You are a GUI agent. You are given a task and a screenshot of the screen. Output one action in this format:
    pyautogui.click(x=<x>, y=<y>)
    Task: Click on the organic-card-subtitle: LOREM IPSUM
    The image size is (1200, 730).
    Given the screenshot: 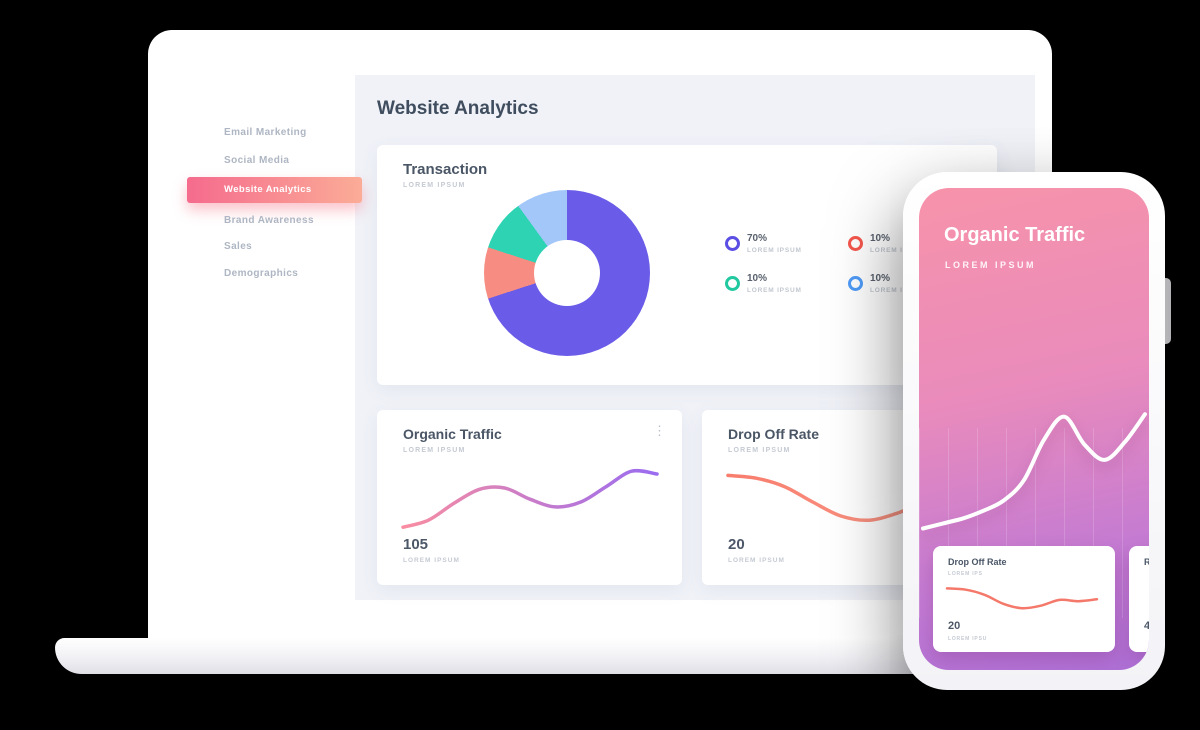 What is the action you would take?
    pyautogui.click(x=434, y=450)
    